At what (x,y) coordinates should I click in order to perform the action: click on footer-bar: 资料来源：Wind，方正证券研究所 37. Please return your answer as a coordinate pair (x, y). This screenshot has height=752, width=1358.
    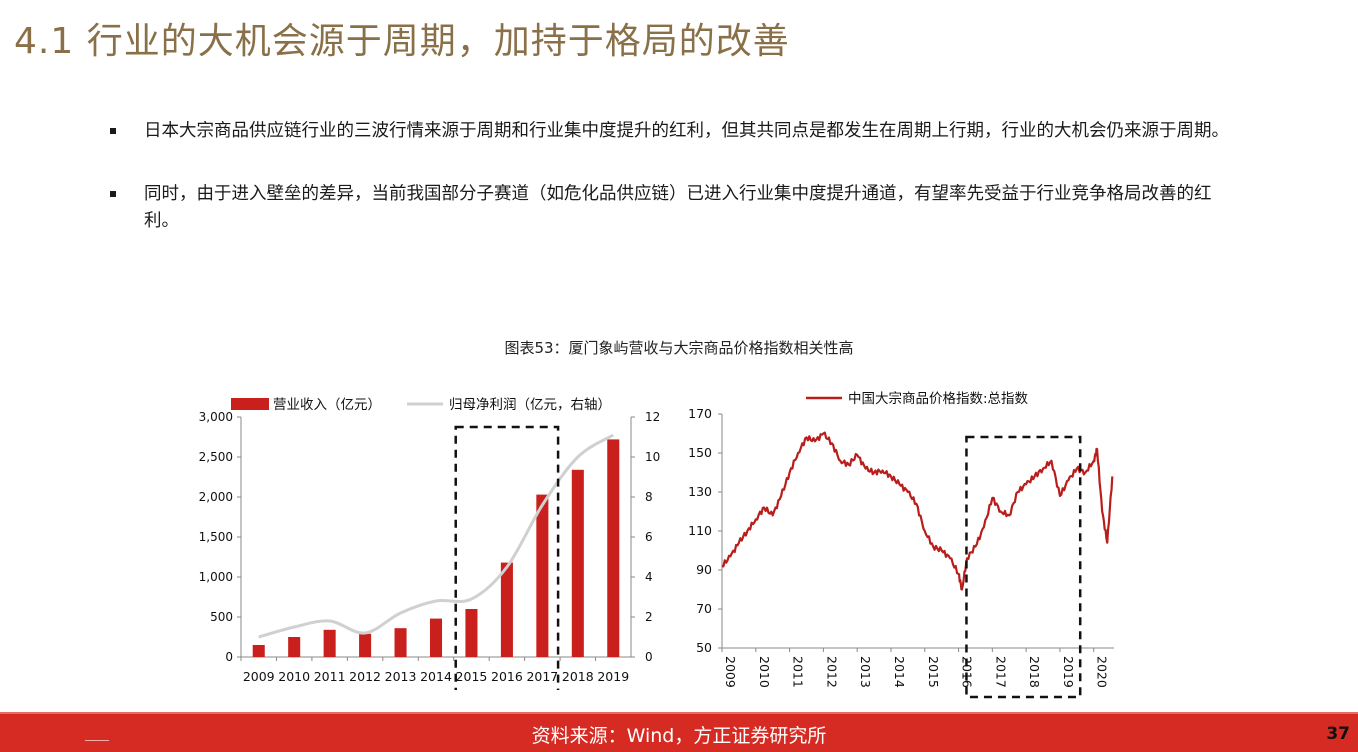
    Looking at the image, I should click on (679, 733).